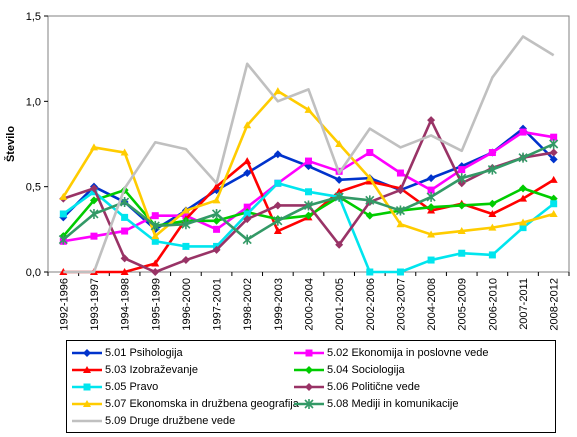  I want to click on x-tick-label: 2006-2010, so click(493, 304).